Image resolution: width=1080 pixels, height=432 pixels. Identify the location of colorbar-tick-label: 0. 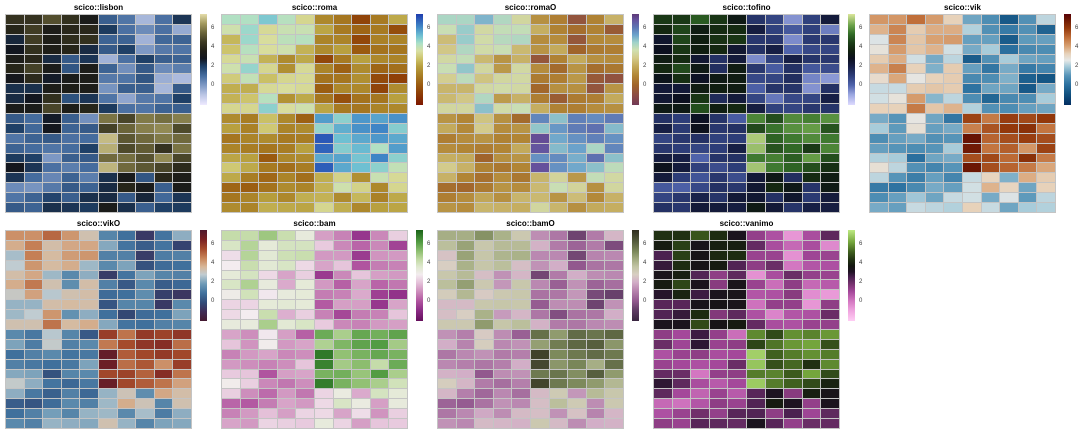
(213, 301).